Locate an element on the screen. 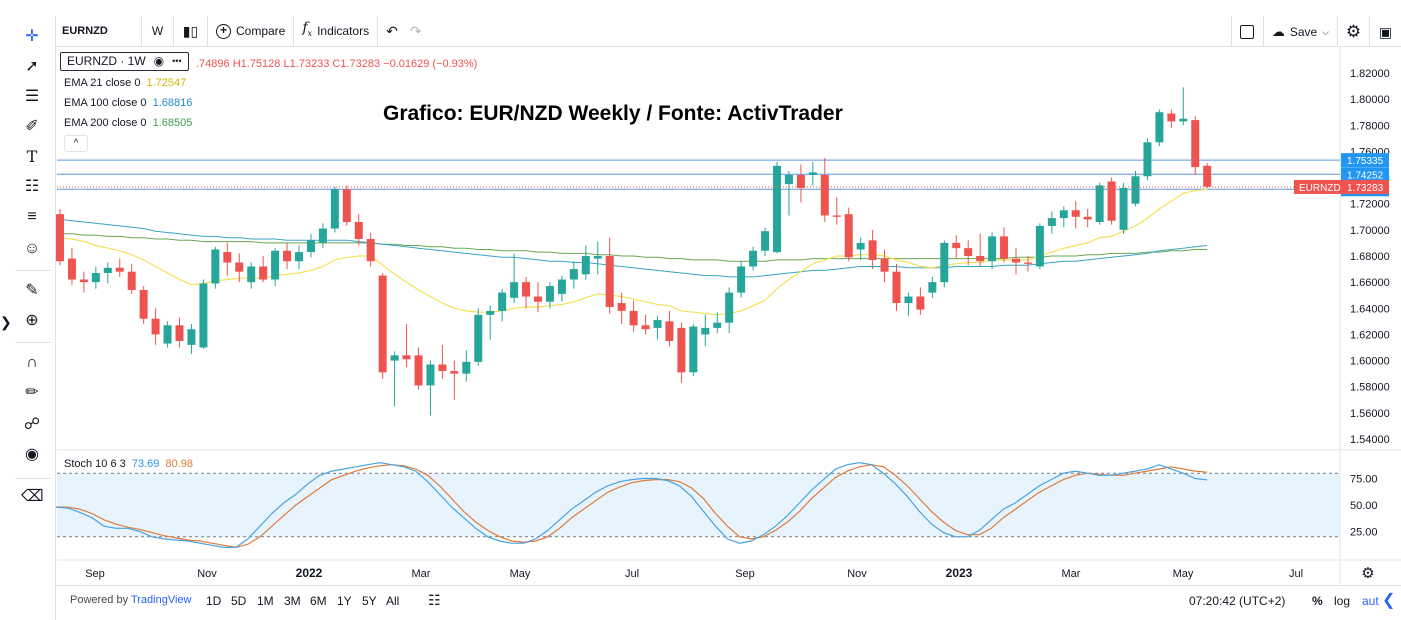 The height and width of the screenshot is (620, 1401). chevron-right-icon: ❯ is located at coordinates (6, 322).